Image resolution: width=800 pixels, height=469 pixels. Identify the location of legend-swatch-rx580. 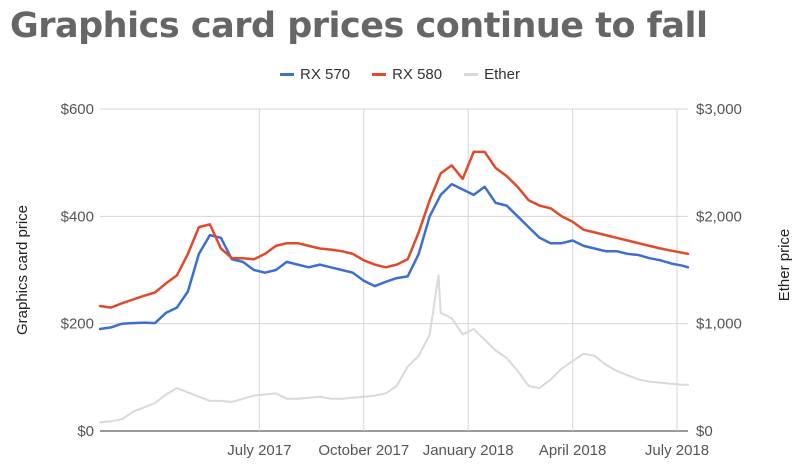
(379, 74).